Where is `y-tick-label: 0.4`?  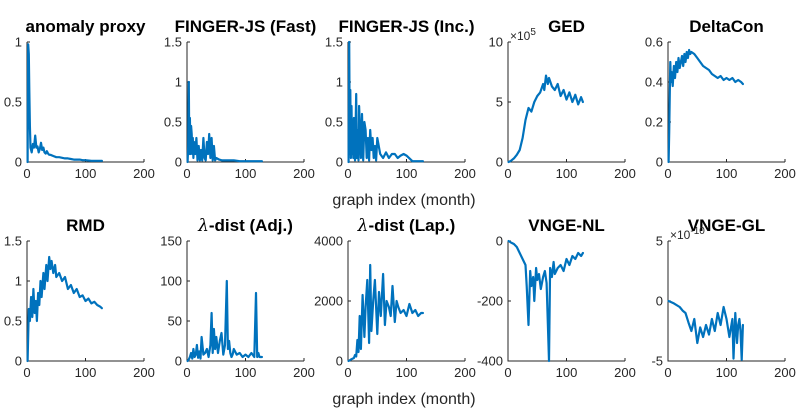
y-tick-label: 0.4 is located at coordinates (654, 82).